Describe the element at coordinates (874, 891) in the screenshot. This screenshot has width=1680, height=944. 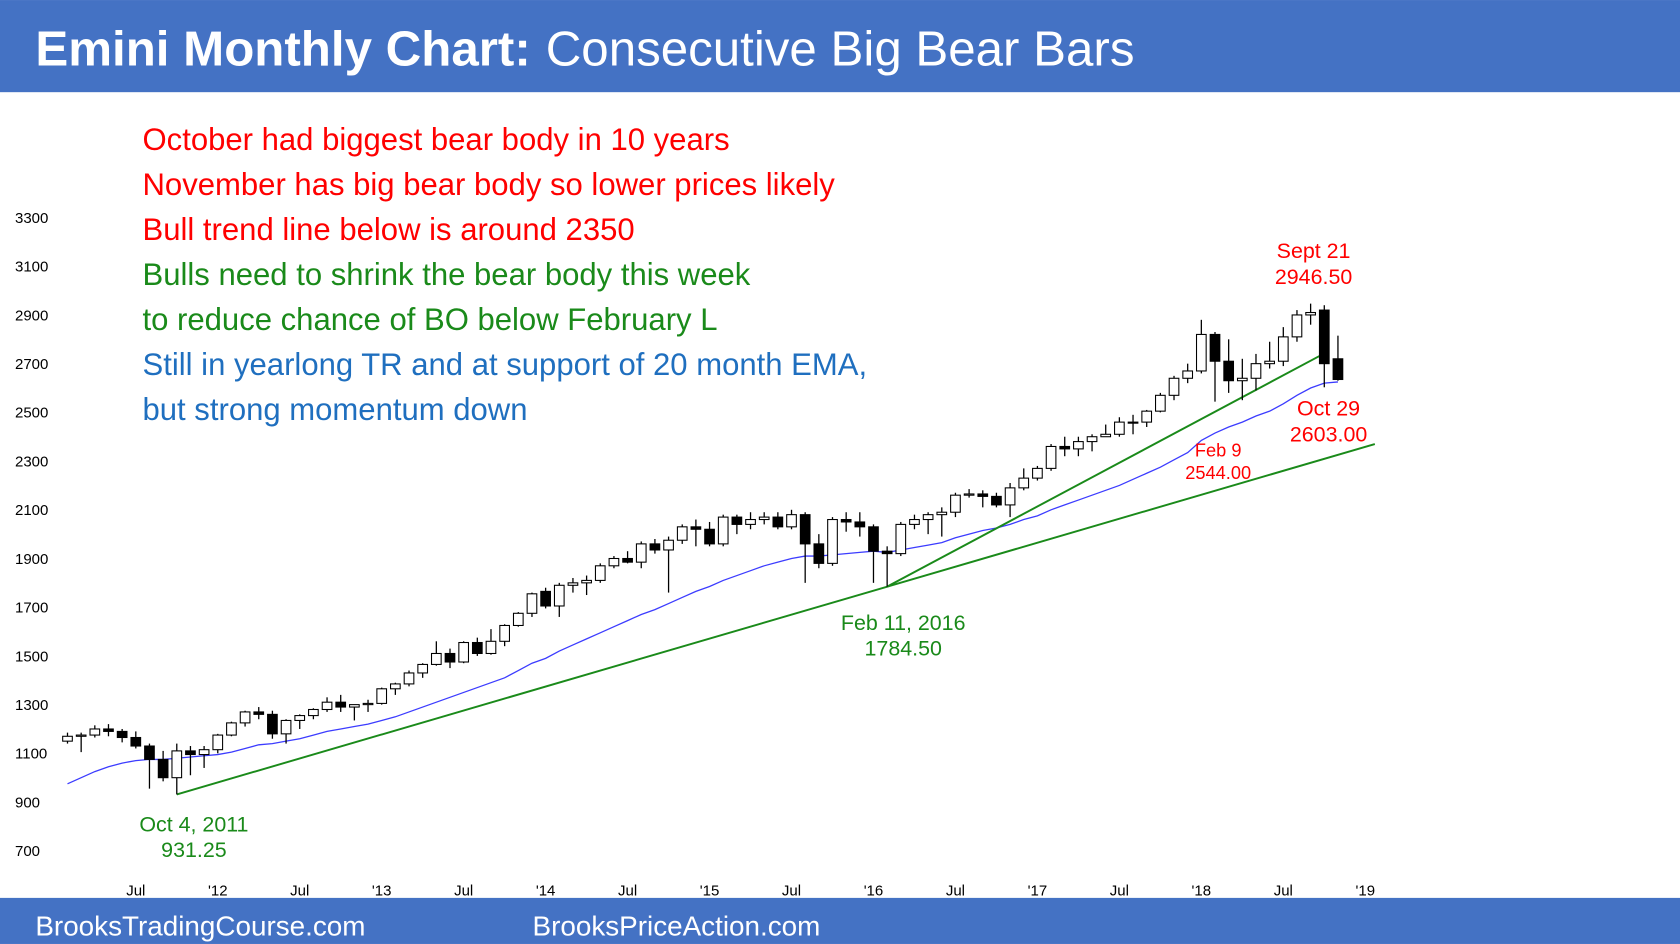
I see `x-tick-label: '16` at that location.